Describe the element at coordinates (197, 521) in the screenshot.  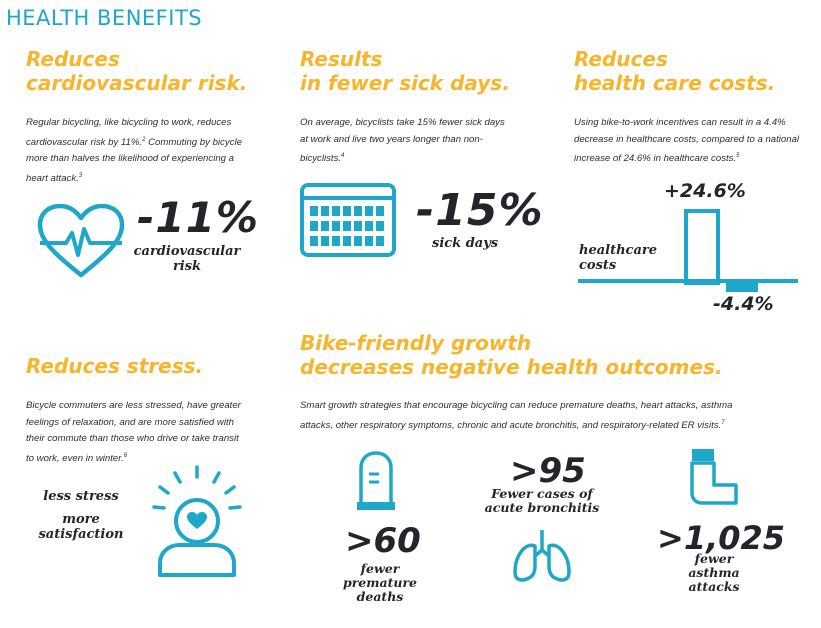
I see `relaxed-person-icon` at that location.